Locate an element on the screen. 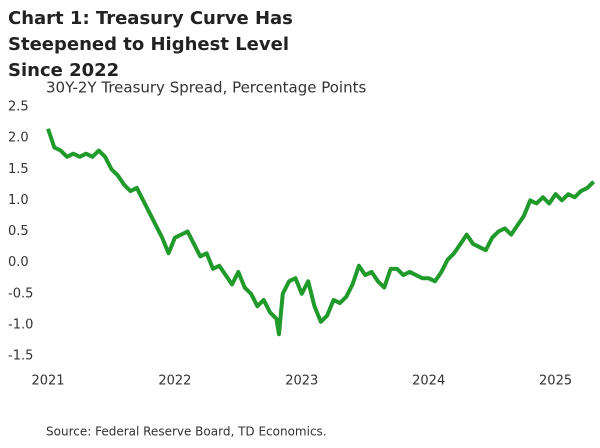 The width and height of the screenshot is (600, 448). y-tick-label: 0.5 is located at coordinates (18, 231).